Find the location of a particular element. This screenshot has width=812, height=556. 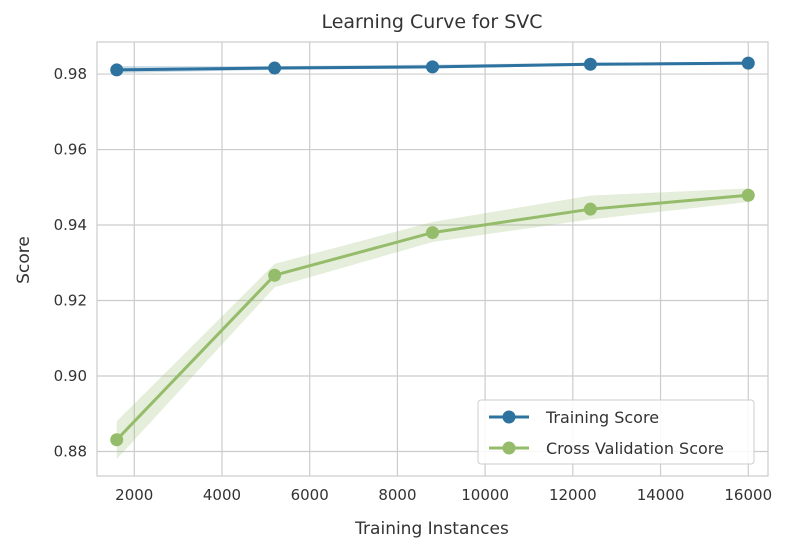

legend-box is located at coordinates (616, 432).